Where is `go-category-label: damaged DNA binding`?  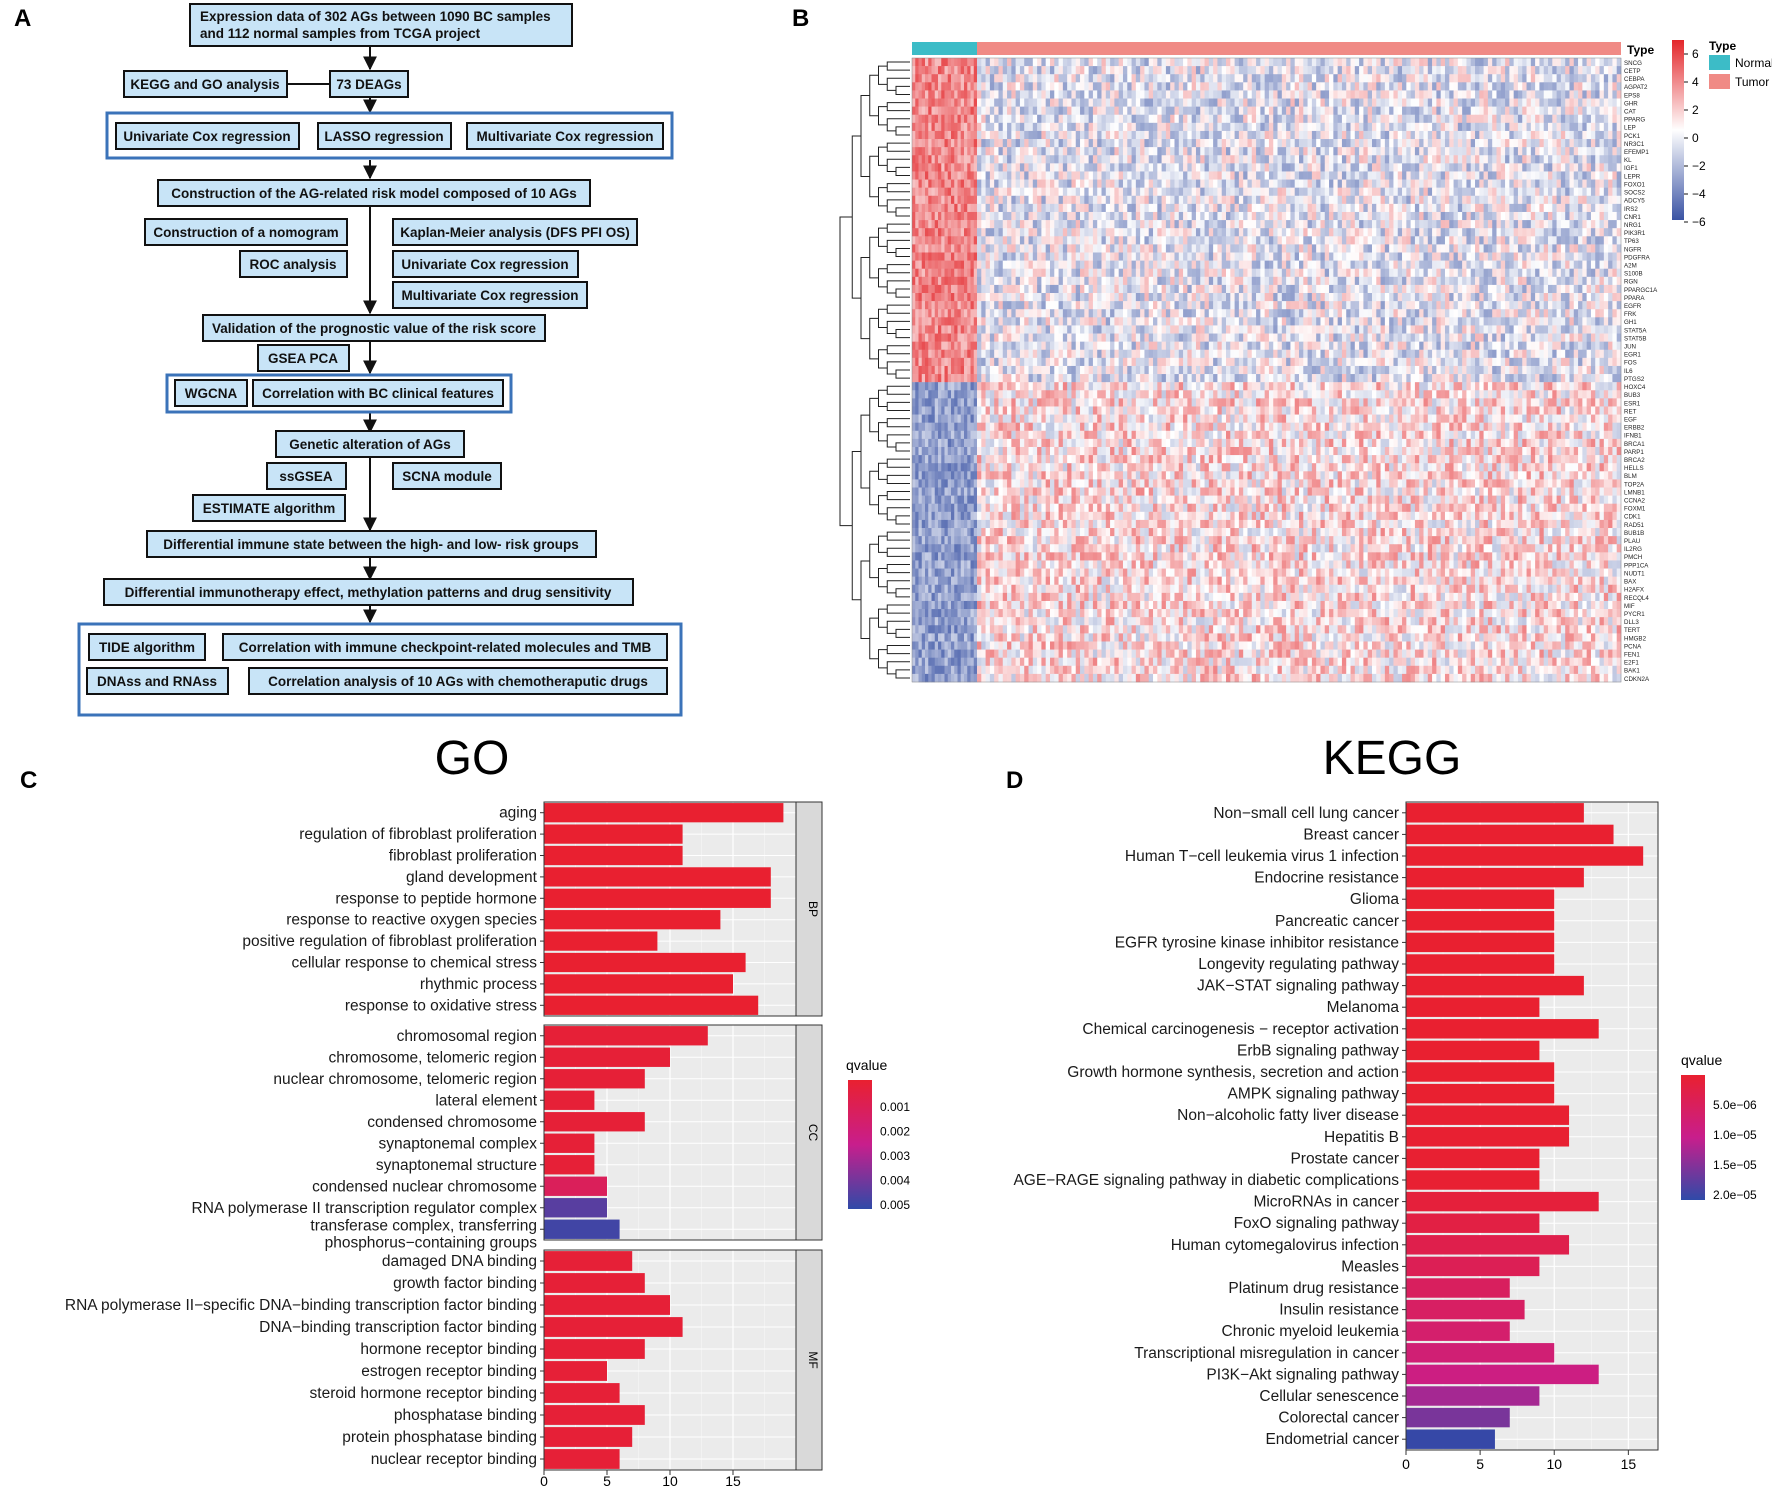
go-category-label: damaged DNA binding is located at coordinates (459, 1261).